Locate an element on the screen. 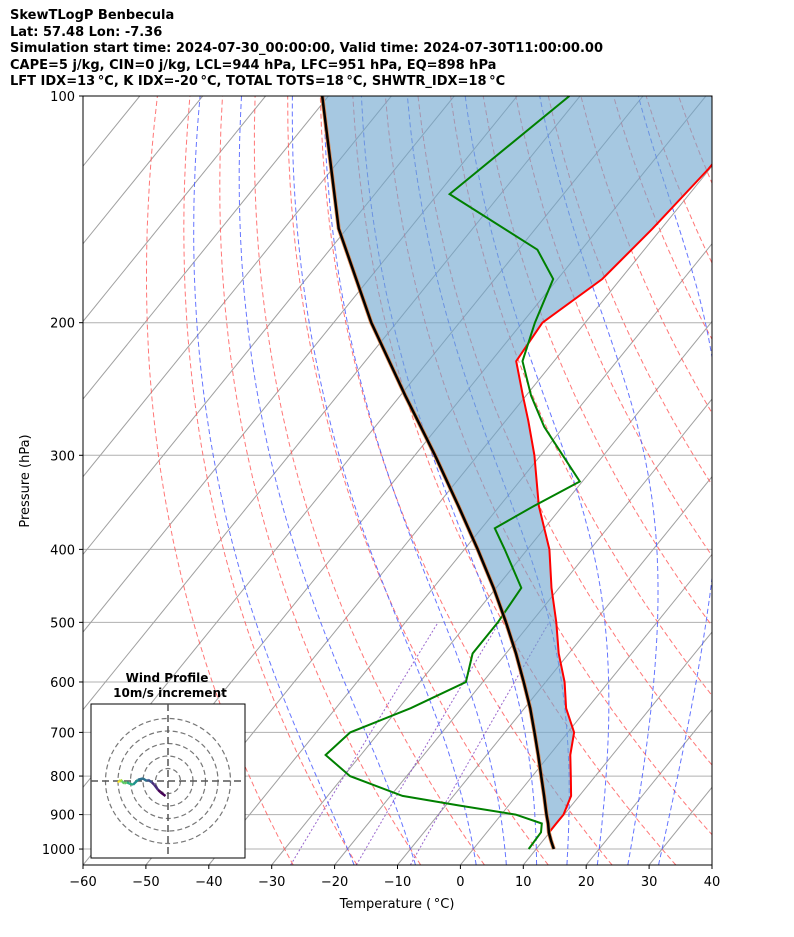 Image resolution: width=794 pixels, height=937 pixels. x-tick-label: 0 is located at coordinates (460, 882).